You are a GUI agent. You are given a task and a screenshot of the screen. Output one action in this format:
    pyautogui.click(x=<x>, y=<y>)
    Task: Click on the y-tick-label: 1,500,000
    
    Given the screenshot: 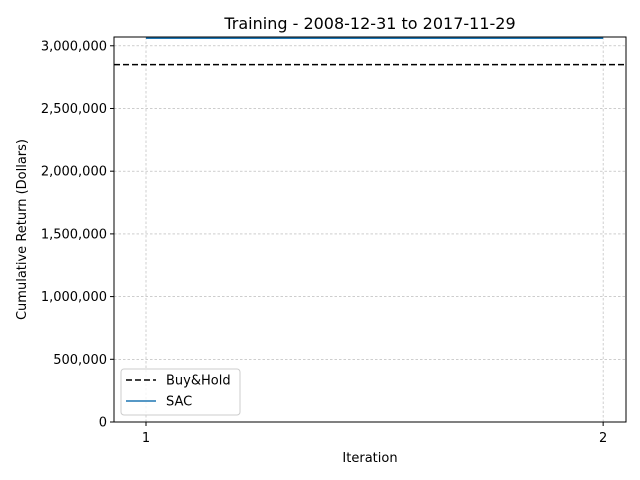 What is the action you would take?
    pyautogui.click(x=74, y=234)
    